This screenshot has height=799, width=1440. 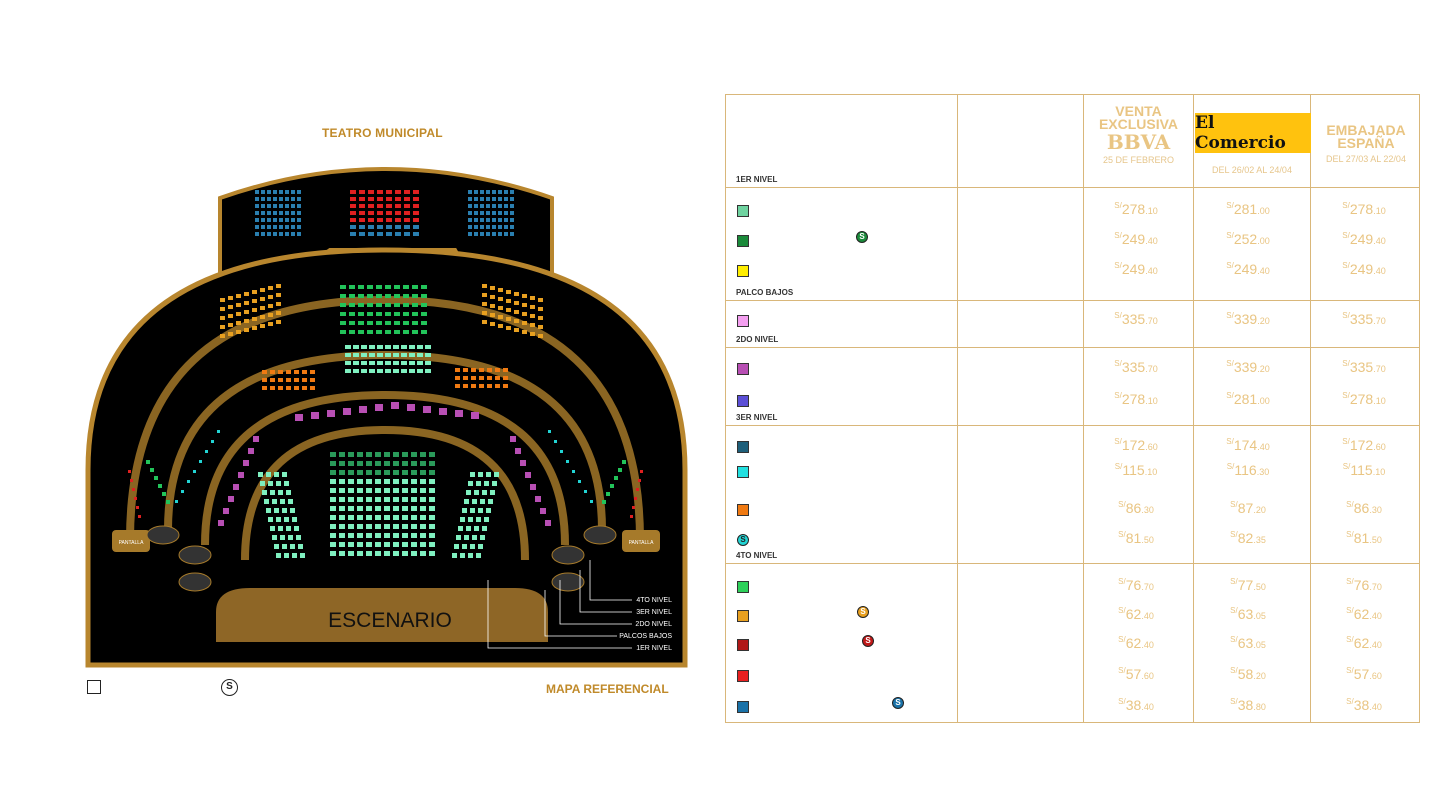 I want to click on price-cell: S/77.50, so click(x=1248, y=585).